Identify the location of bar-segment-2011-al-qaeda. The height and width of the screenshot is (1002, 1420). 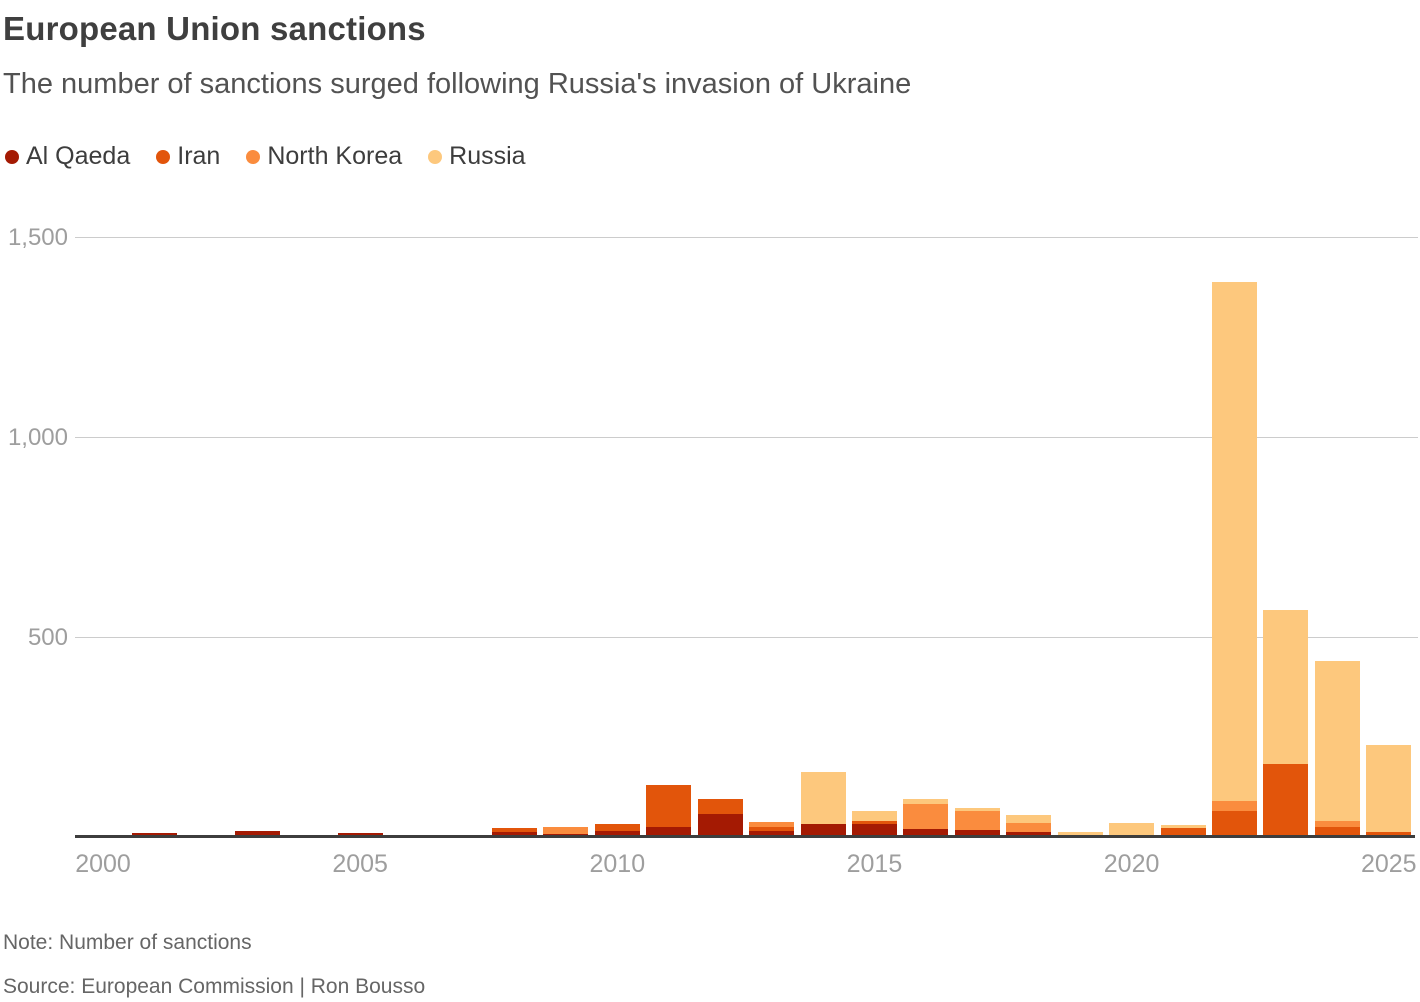
(669, 832).